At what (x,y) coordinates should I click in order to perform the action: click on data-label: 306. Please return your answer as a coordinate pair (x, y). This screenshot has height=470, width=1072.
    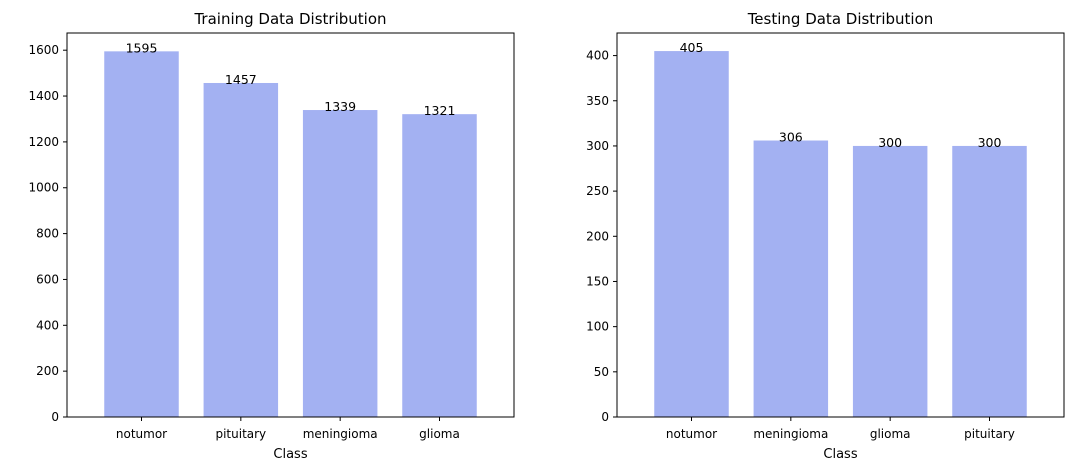
    Looking at the image, I should click on (791, 137).